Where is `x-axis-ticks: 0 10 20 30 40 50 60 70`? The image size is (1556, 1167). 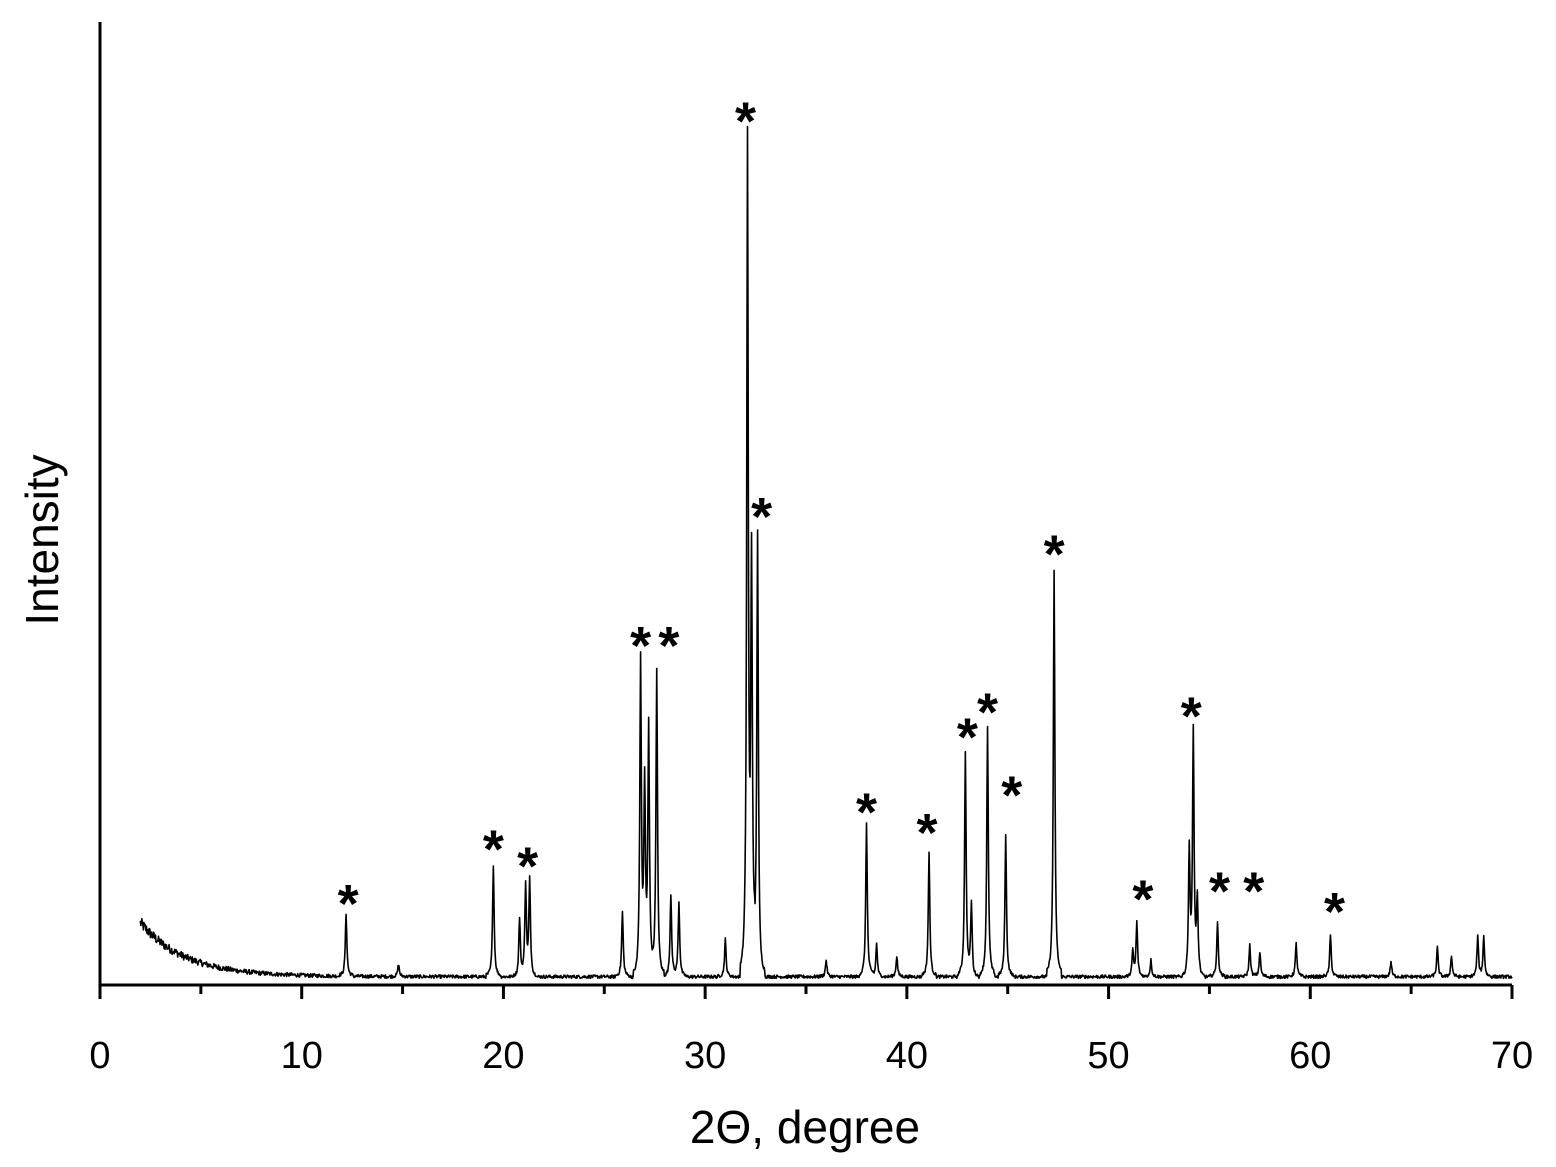
x-axis-ticks: 0 10 20 30 40 50 60 70 is located at coordinates (811, 1031).